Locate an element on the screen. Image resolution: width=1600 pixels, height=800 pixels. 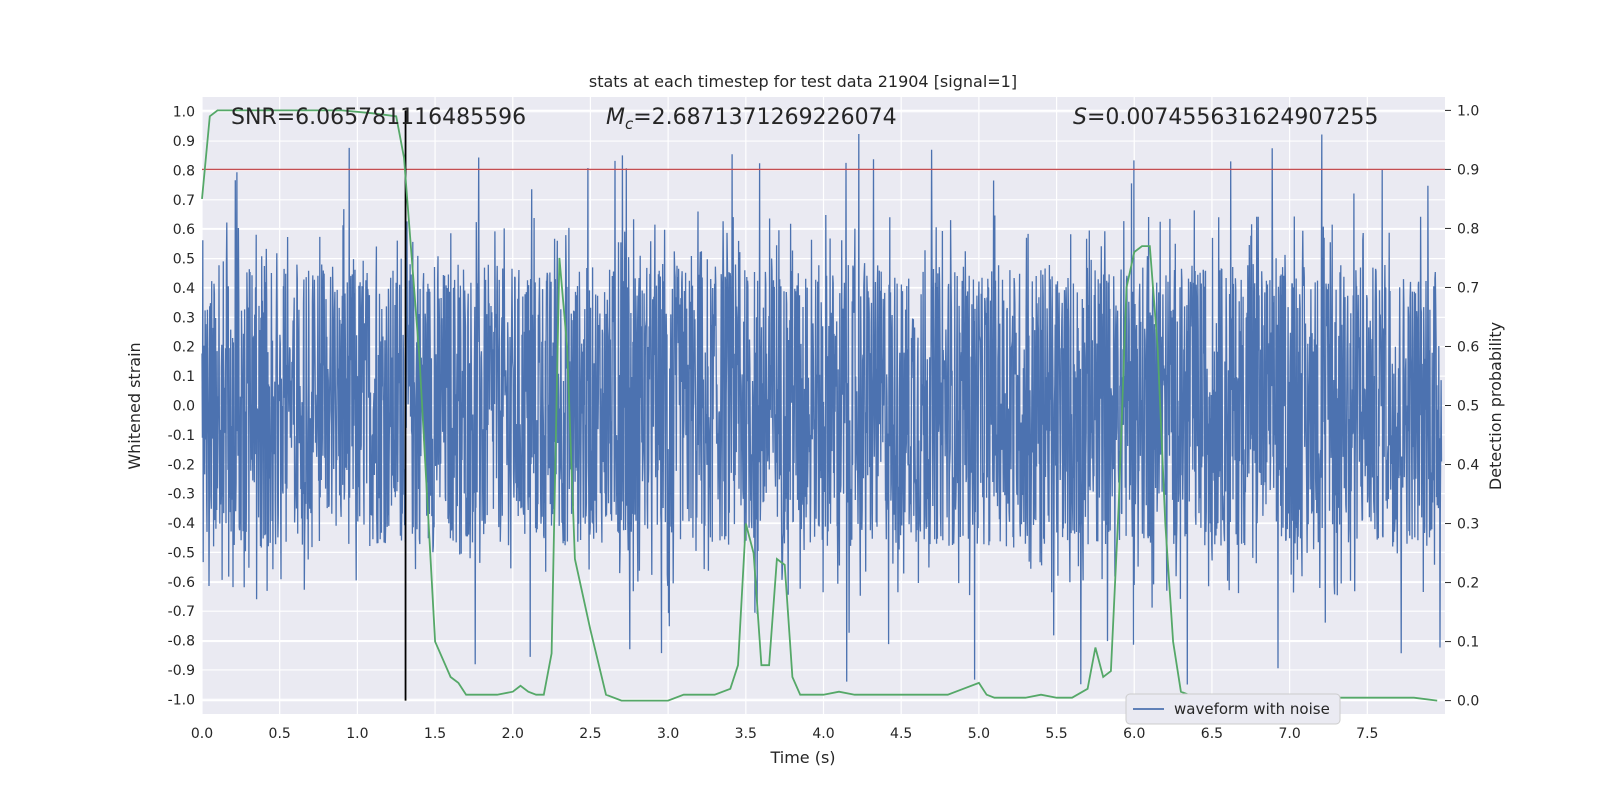
y-tick-label: -0.6 is located at coordinates (181, 583).